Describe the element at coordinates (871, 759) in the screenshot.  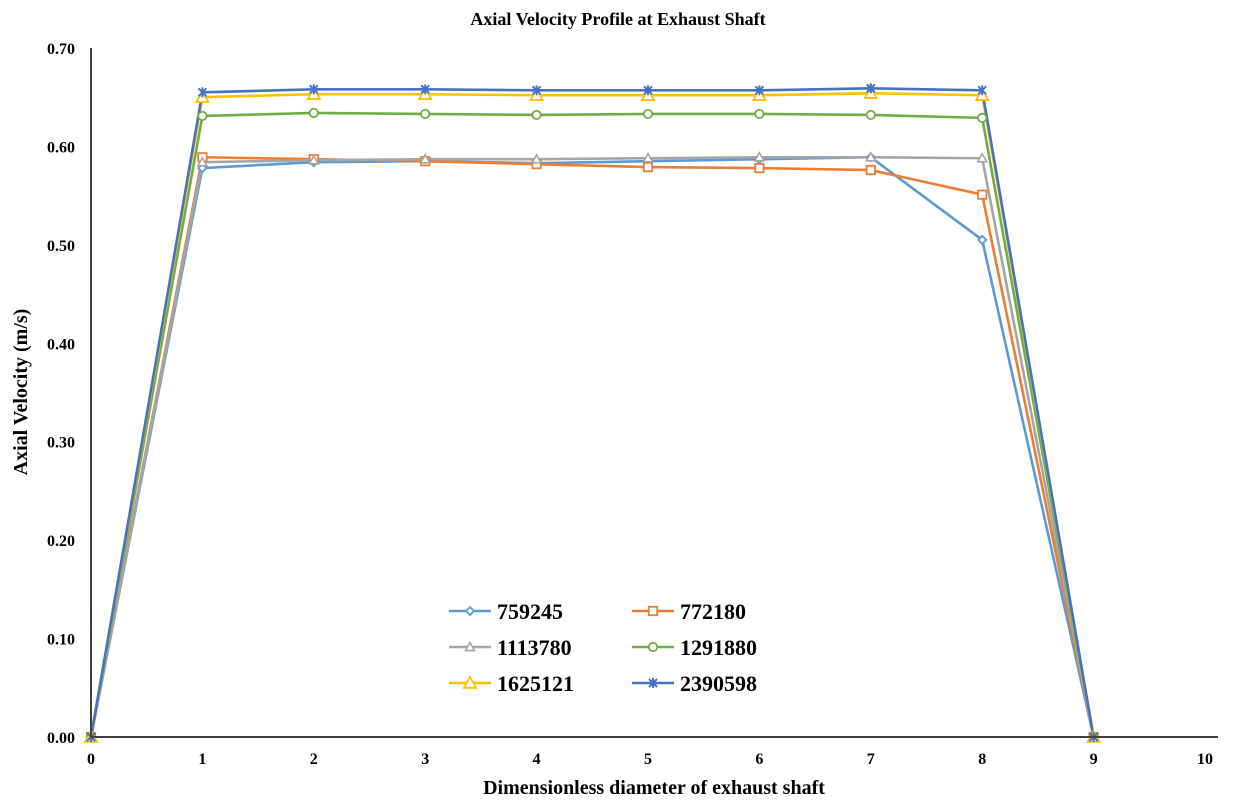
I see `x-tick-label: 7` at that location.